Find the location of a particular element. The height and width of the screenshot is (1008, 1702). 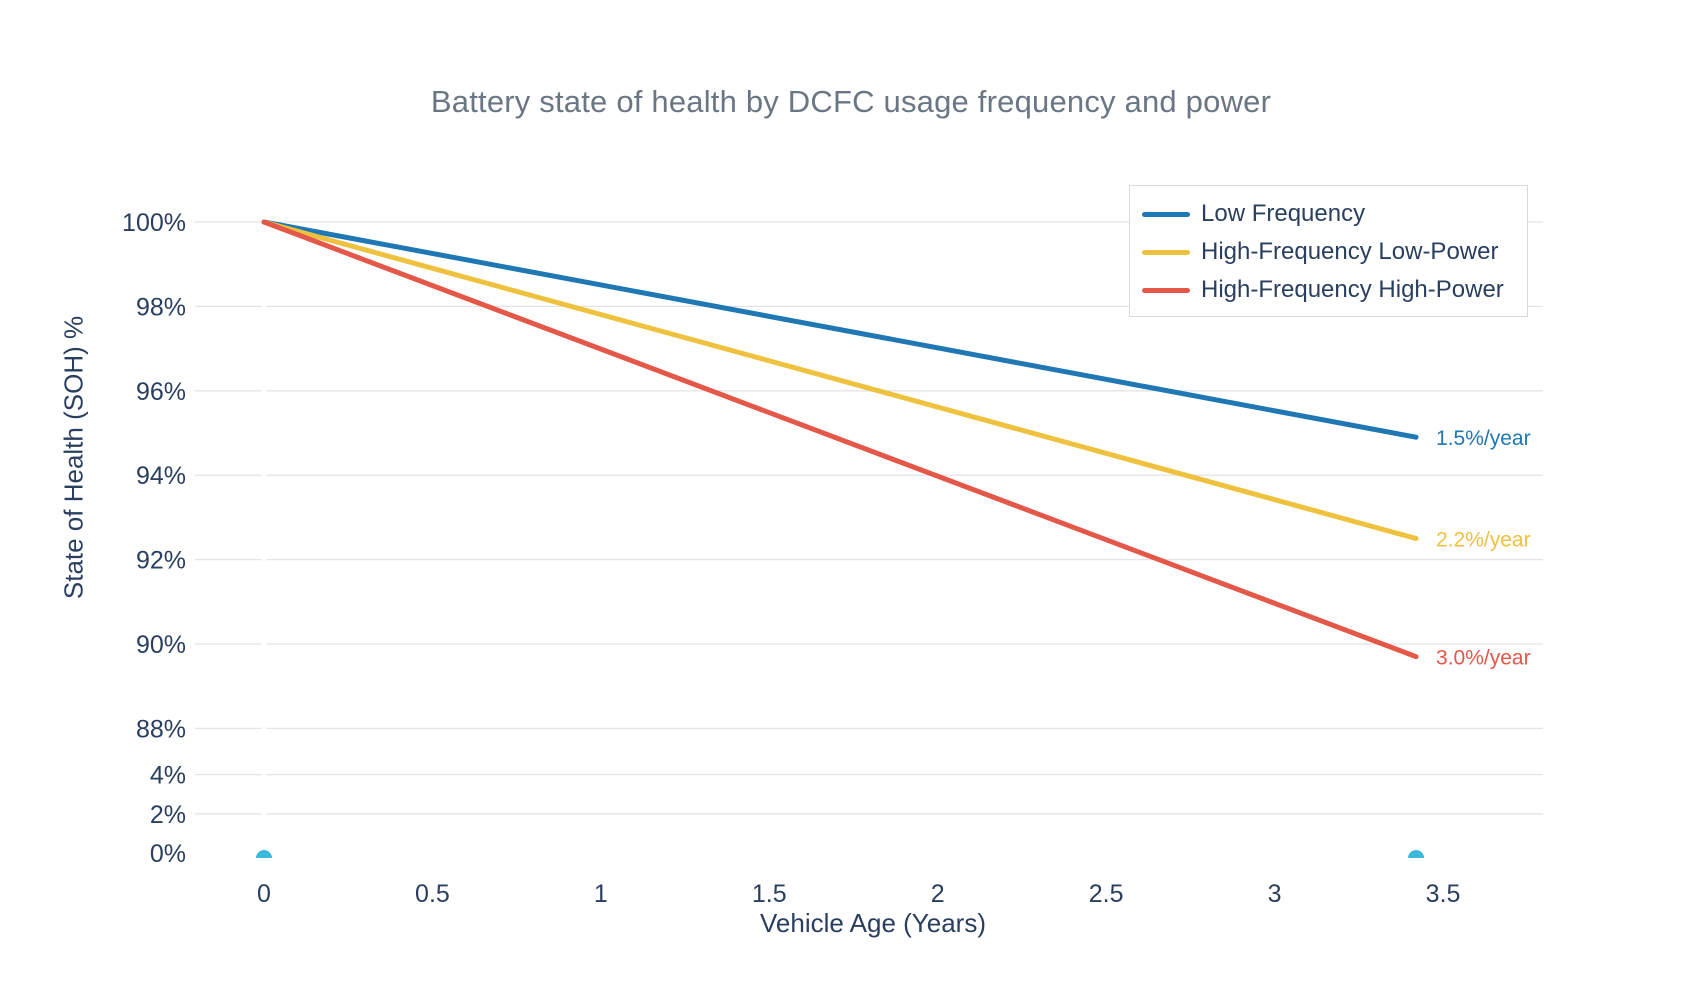

x-tick-label: 2.5 is located at coordinates (1106, 894).